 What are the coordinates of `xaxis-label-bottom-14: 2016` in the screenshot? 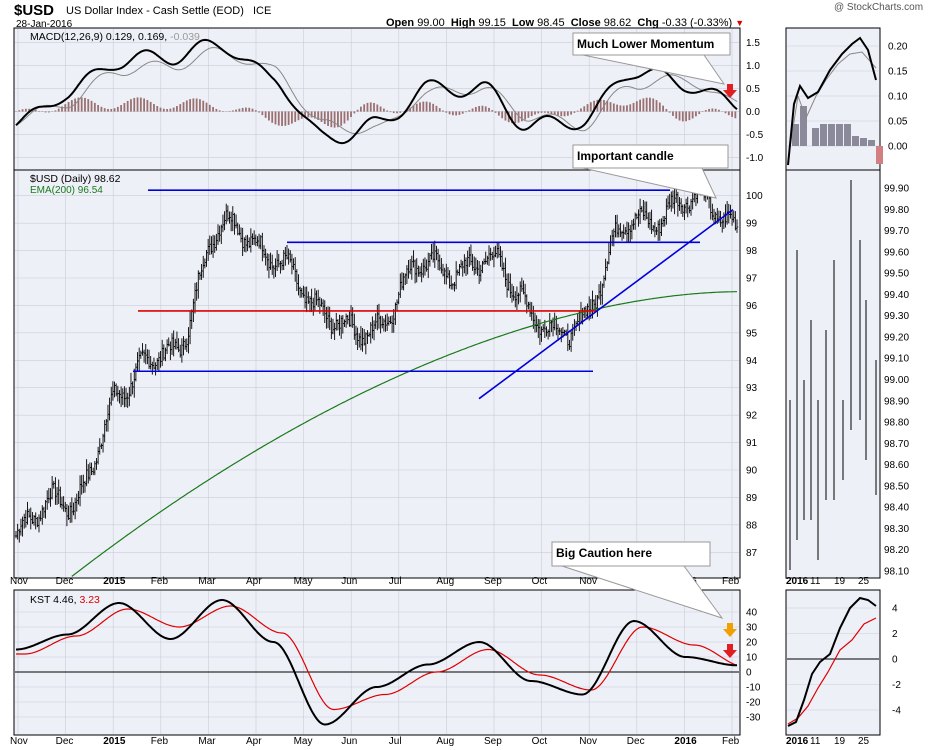 It's located at (685, 741).